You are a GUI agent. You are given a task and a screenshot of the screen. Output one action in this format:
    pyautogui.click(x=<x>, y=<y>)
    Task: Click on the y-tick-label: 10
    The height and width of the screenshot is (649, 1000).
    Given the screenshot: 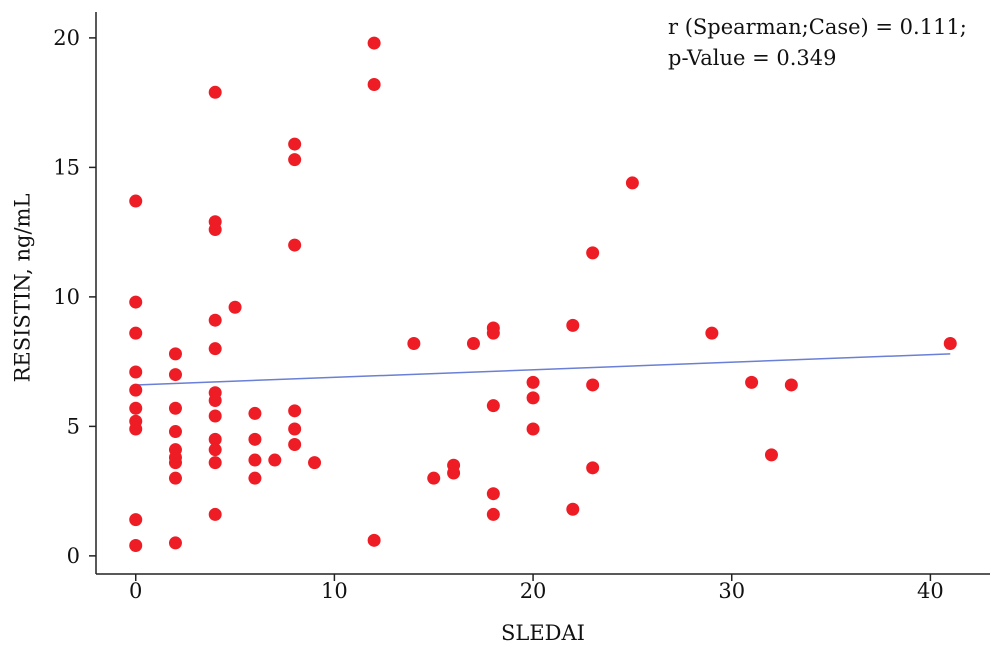 What is the action you would take?
    pyautogui.click(x=66, y=297)
    